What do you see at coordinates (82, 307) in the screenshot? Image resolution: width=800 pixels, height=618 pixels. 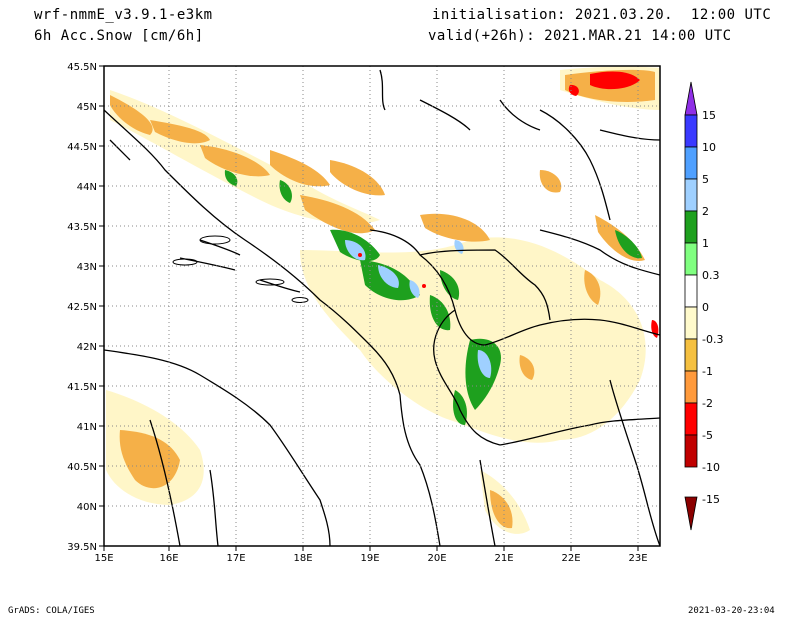 I see `lat-label: 42.5N` at bounding box center [82, 307].